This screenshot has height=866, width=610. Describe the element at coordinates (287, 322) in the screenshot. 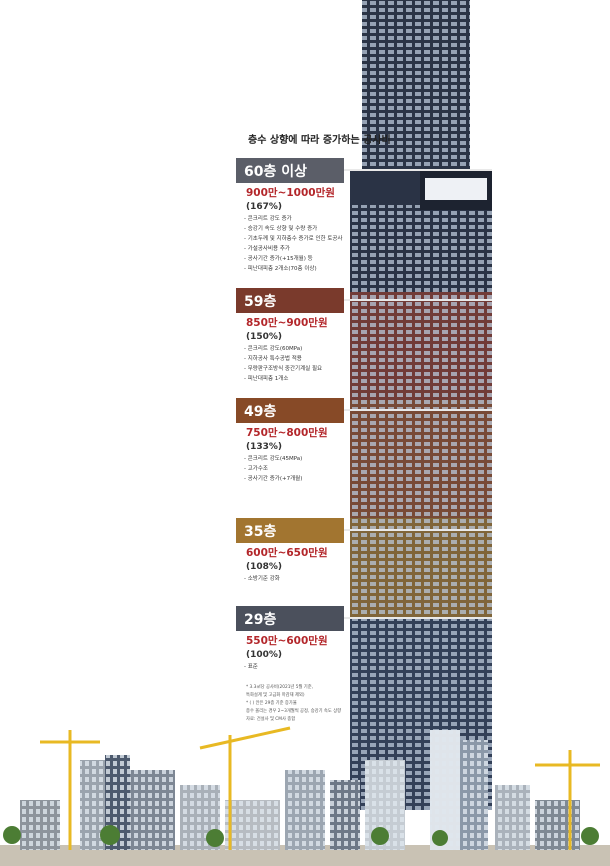

I see `cost: 850만~900만원` at that location.